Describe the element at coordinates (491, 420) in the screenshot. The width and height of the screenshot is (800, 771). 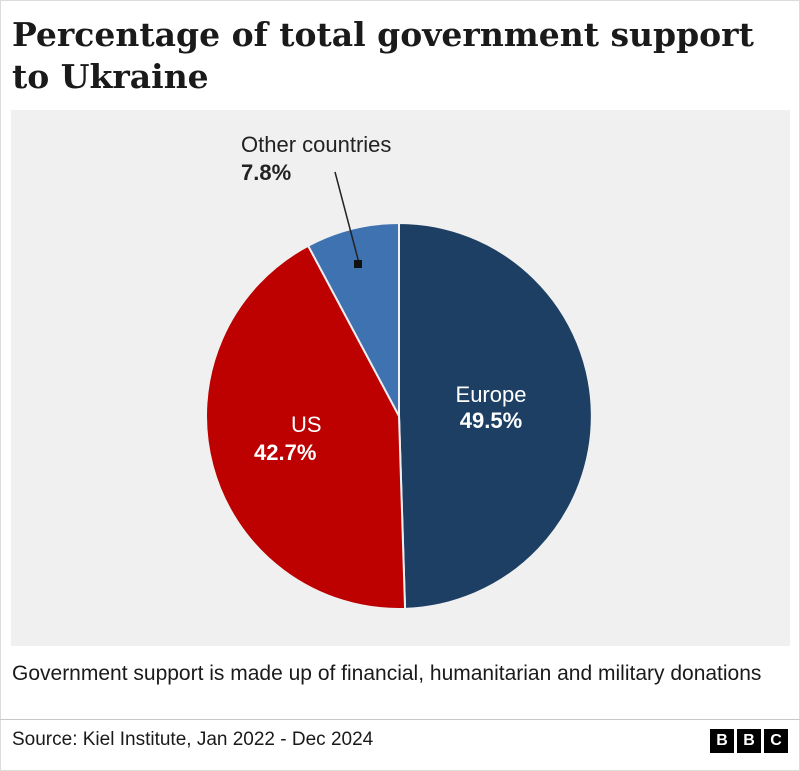
I see `slice-value-europe: 49.5%` at that location.